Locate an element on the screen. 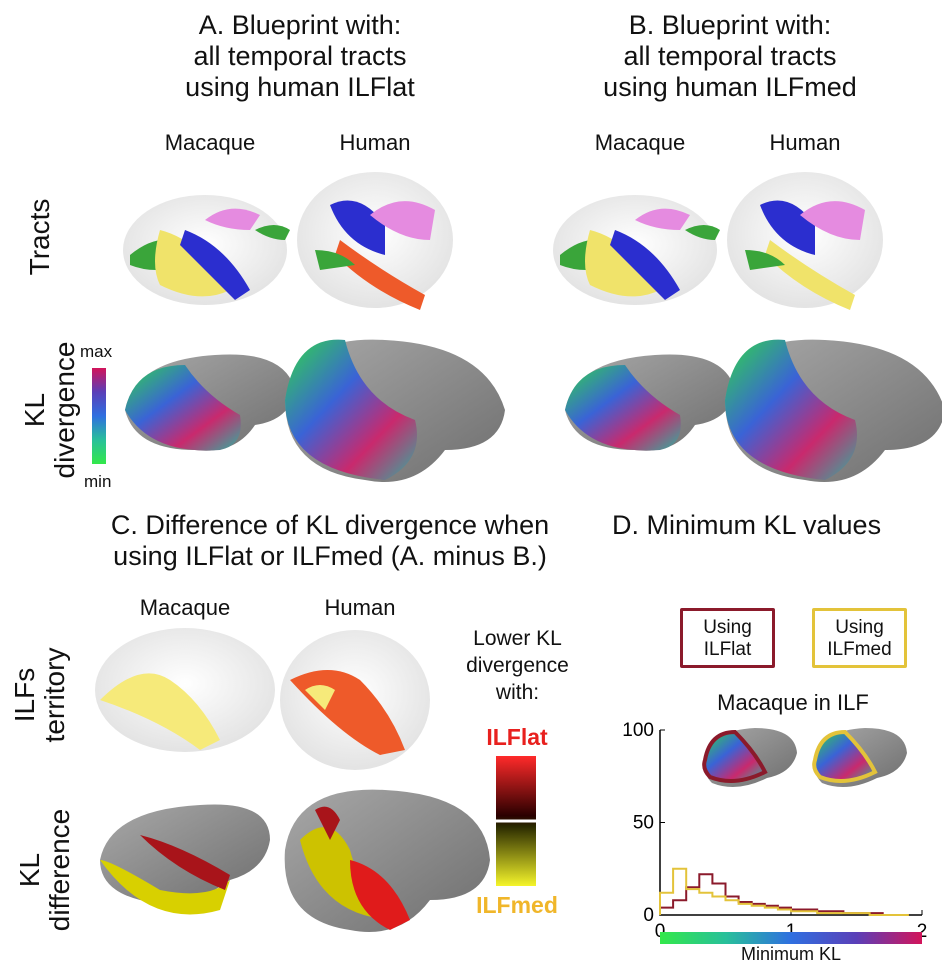  row-label-line: ILFs is located at coordinates (24, 695).